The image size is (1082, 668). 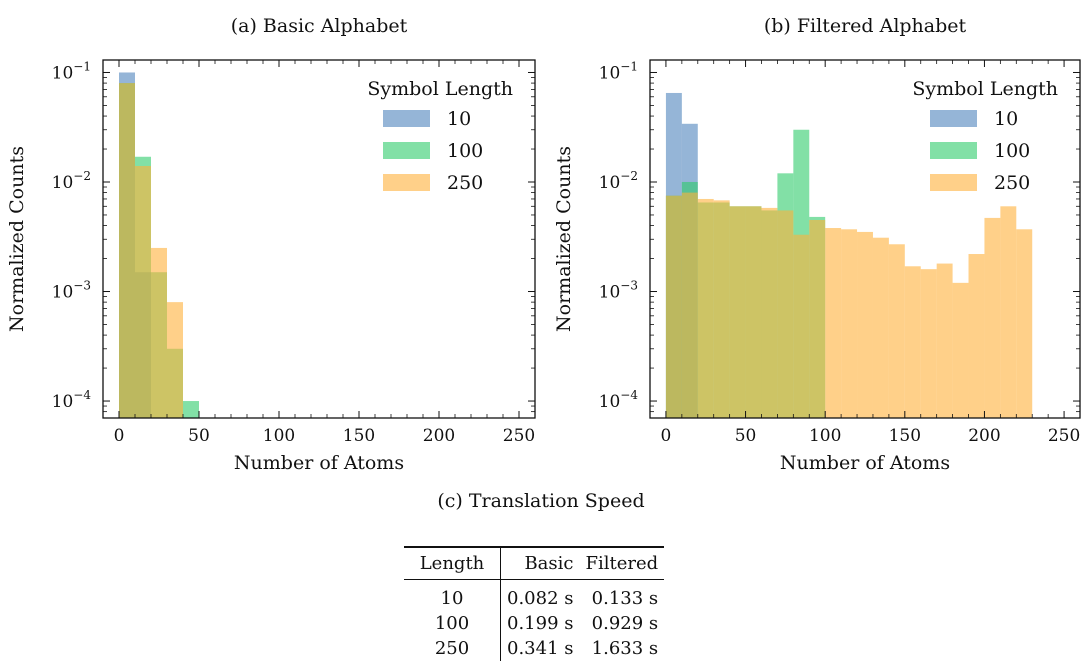 What do you see at coordinates (549, 563) in the screenshot?
I see `header-basic: Basic` at bounding box center [549, 563].